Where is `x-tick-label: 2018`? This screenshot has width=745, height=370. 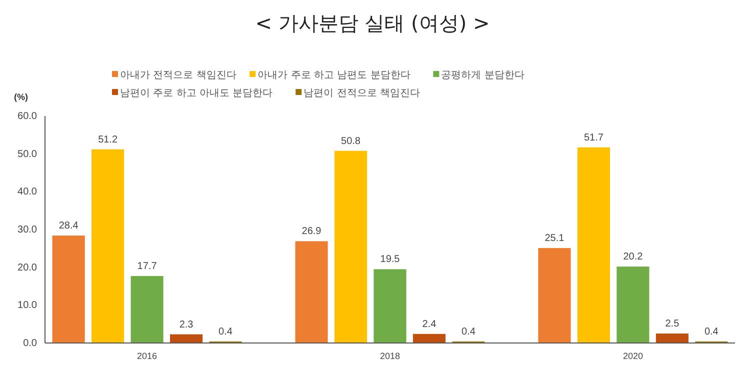
x-tick-label: 2018 is located at coordinates (390, 356).